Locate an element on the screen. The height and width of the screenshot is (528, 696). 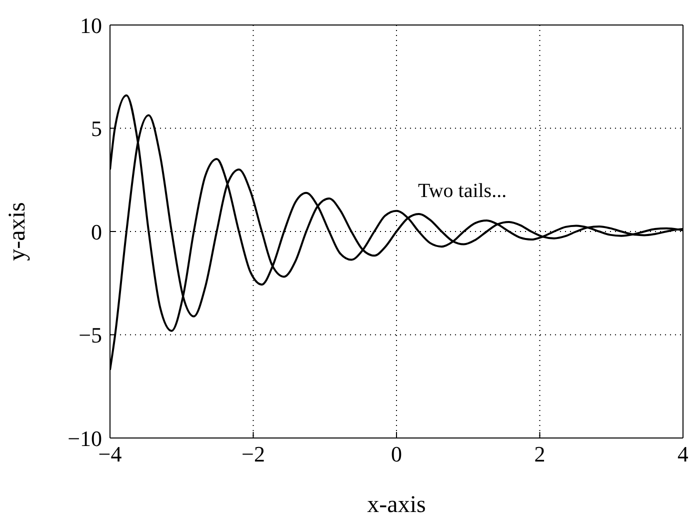
y-axis-title: y-axis is located at coordinates (17, 231).